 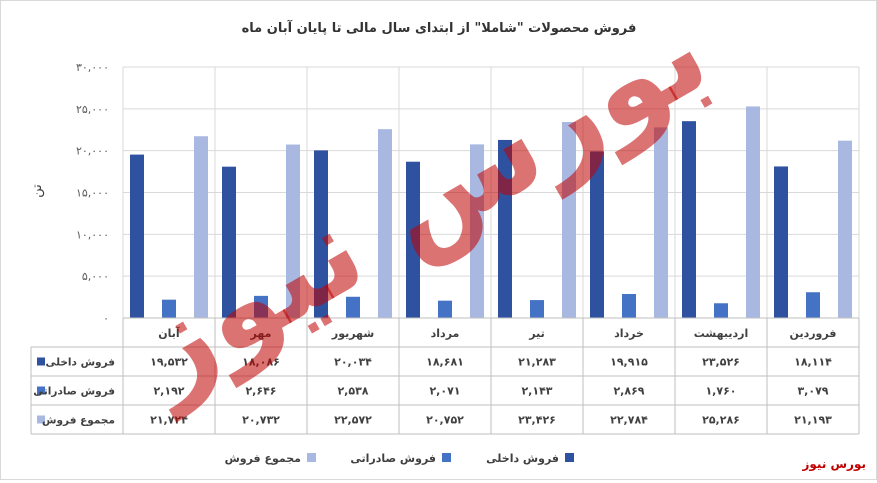 I want to click on data-label: ۲,۱۹۲, so click(x=168, y=391).